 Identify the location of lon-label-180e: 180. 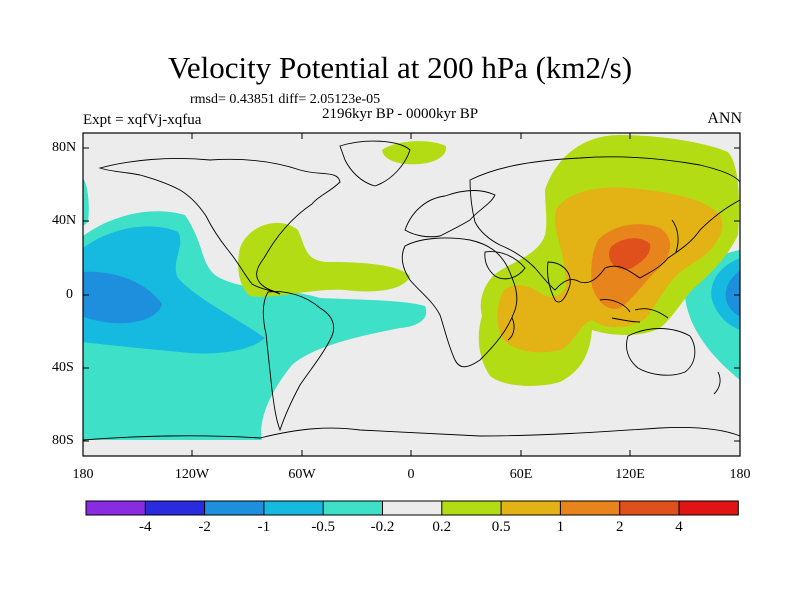
(740, 474).